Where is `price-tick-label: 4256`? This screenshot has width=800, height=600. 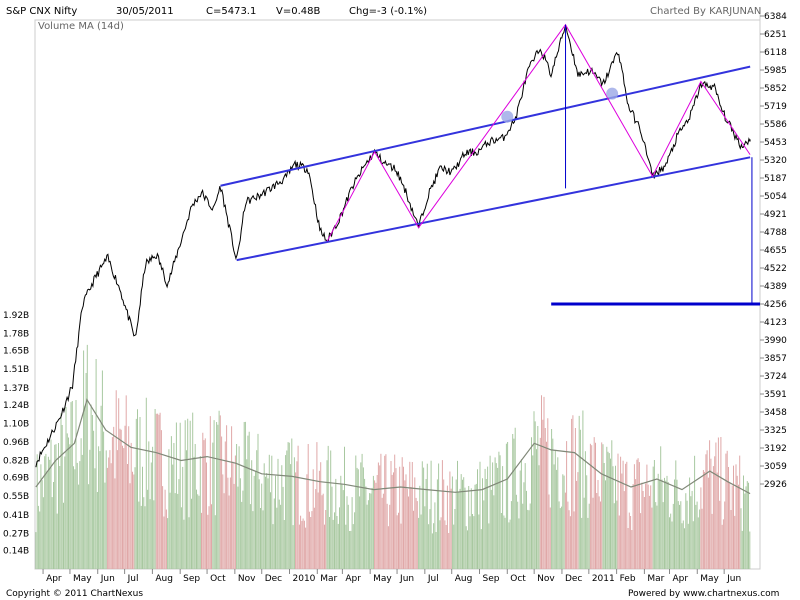
price-tick-label: 4256 is located at coordinates (775, 305).